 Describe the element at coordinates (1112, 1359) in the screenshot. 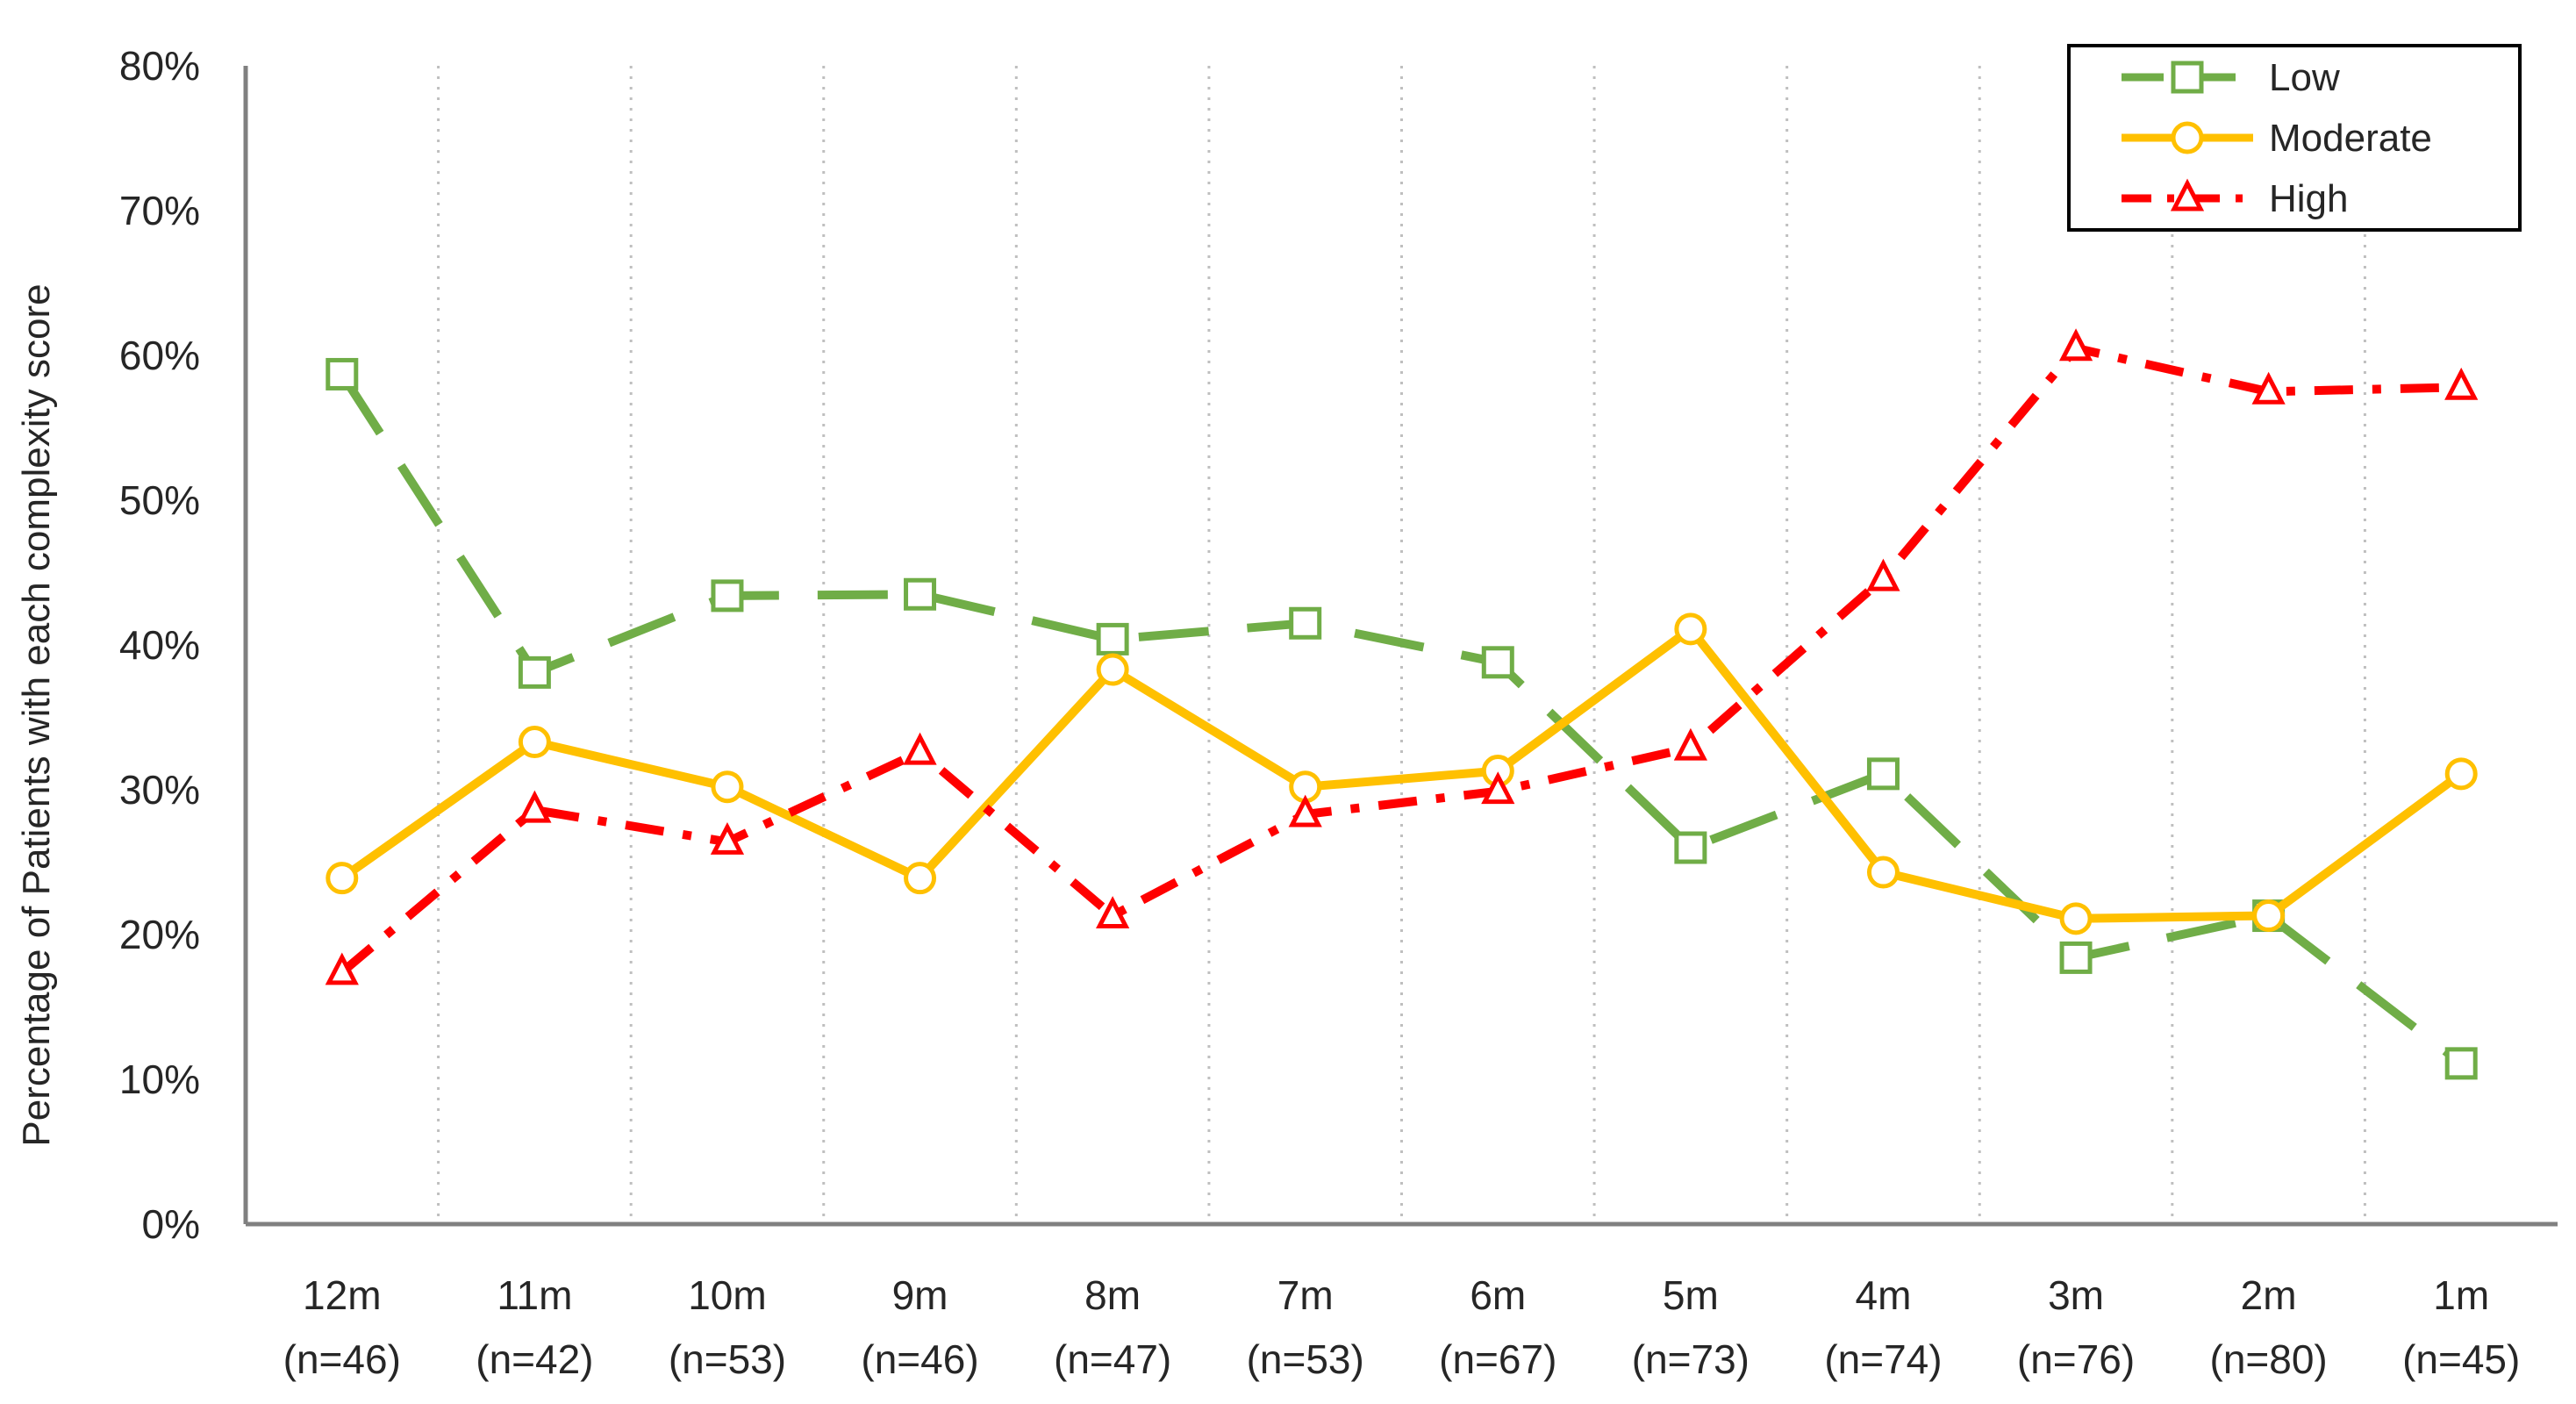

I see `x-tick-label-n: (n=47)` at that location.